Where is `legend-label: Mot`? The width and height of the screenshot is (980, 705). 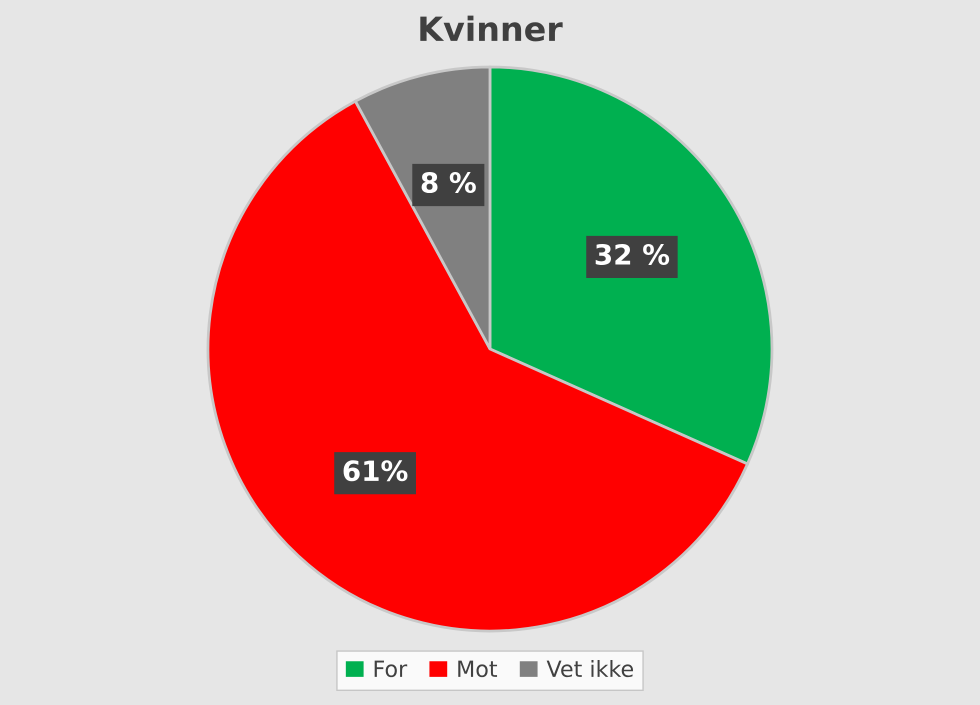
legend-label: Mot is located at coordinates (478, 669).